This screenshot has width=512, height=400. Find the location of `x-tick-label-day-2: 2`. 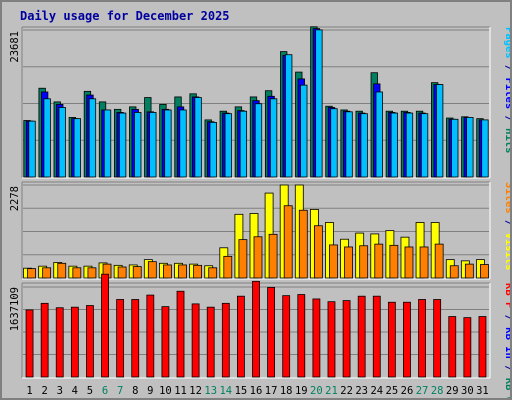

x-tick-label-day-2: 2 is located at coordinates (44, 391).